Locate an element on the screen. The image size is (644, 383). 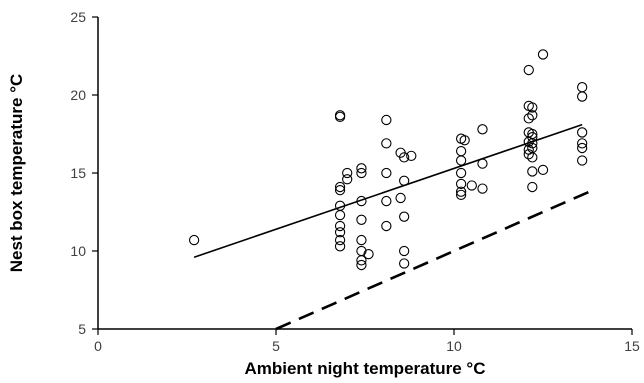
y-tick-label: 20 is located at coordinates (78, 95).